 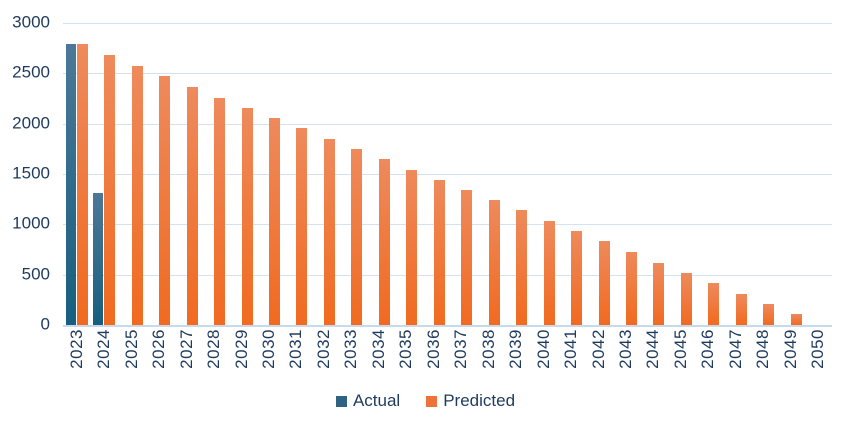 I want to click on bar-predicted-2042, so click(x=604, y=283).